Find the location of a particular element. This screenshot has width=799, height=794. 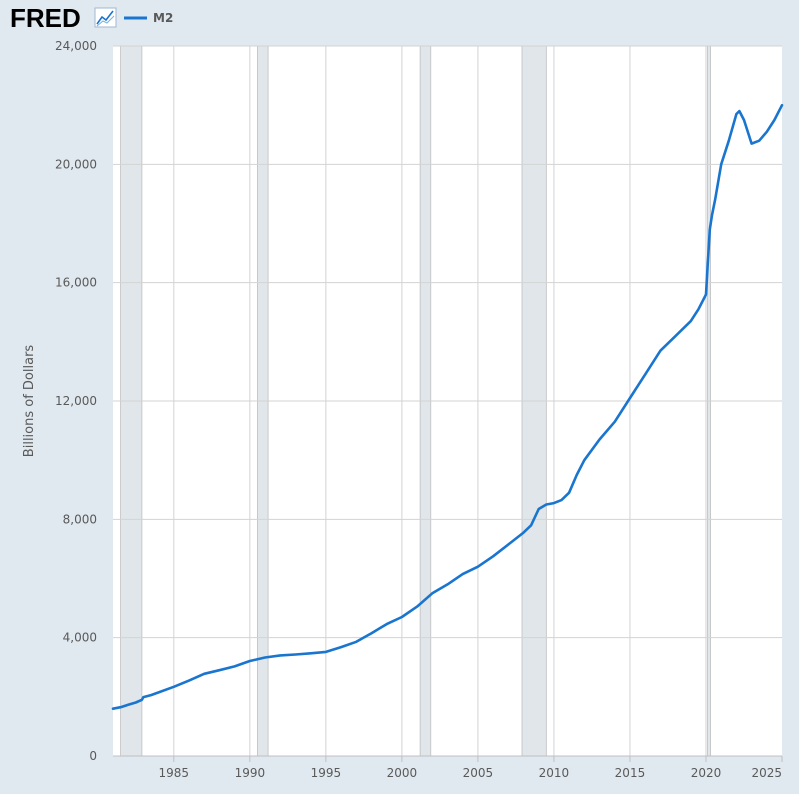

legend-label-m2: M2 is located at coordinates (163, 18).